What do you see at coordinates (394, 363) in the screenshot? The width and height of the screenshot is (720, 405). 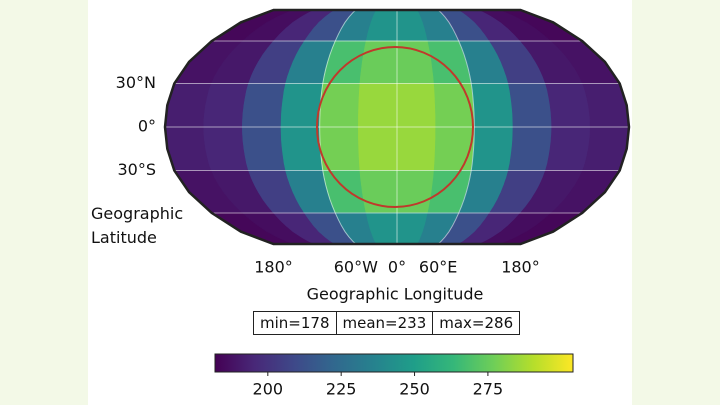 I see `colorbar` at bounding box center [394, 363].